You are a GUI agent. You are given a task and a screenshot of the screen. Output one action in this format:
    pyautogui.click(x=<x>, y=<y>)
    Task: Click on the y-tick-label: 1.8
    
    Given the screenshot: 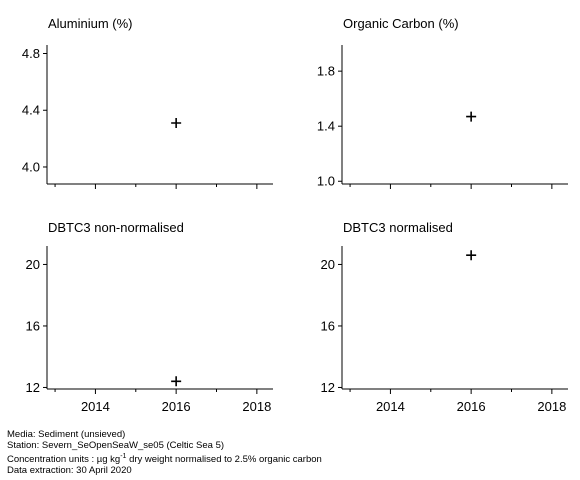 What is the action you would take?
    pyautogui.click(x=326, y=71)
    